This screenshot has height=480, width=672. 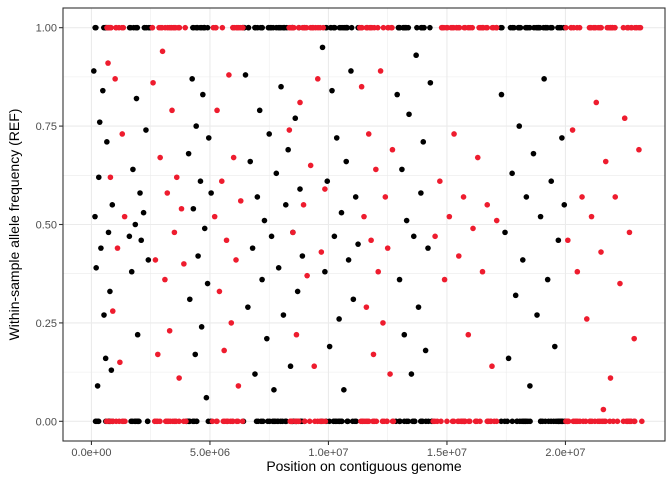 I want to click on x-tick-label: 5.0e+06, so click(x=210, y=453).